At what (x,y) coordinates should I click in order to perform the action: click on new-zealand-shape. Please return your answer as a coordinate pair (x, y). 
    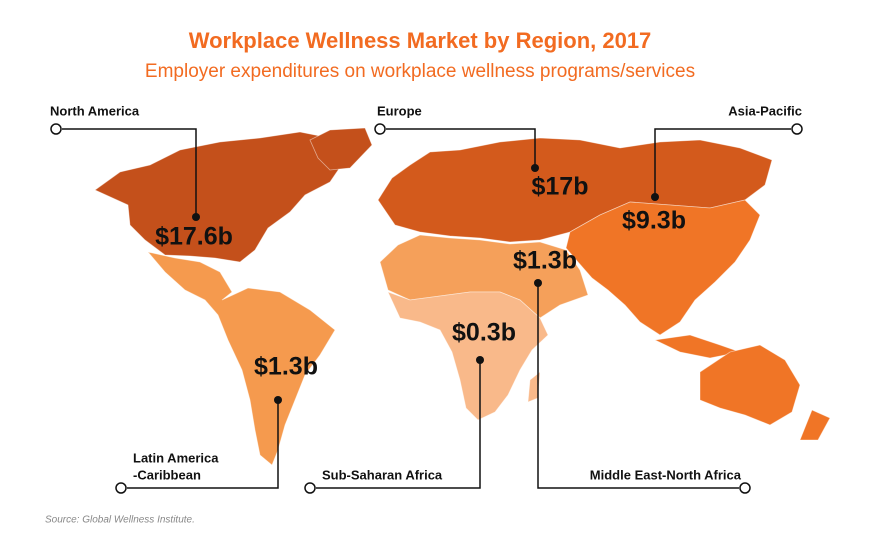
    Looking at the image, I should click on (815, 425).